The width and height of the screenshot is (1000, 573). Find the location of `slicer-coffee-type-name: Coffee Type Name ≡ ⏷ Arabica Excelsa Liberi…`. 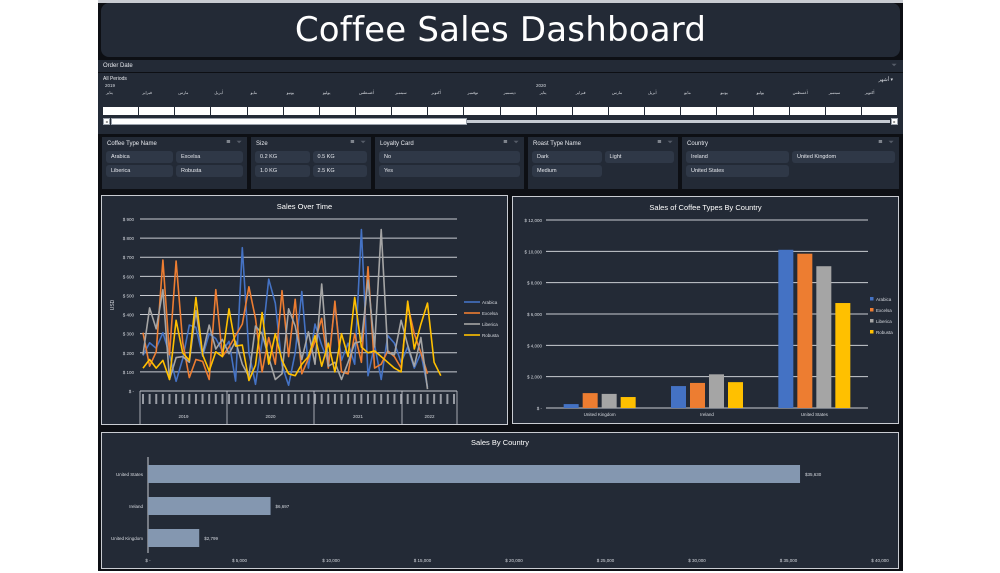

slicer-coffee-type-name: Coffee Type Name ≡ ⏷ Arabica Excelsa Liberi… is located at coordinates (174, 163).